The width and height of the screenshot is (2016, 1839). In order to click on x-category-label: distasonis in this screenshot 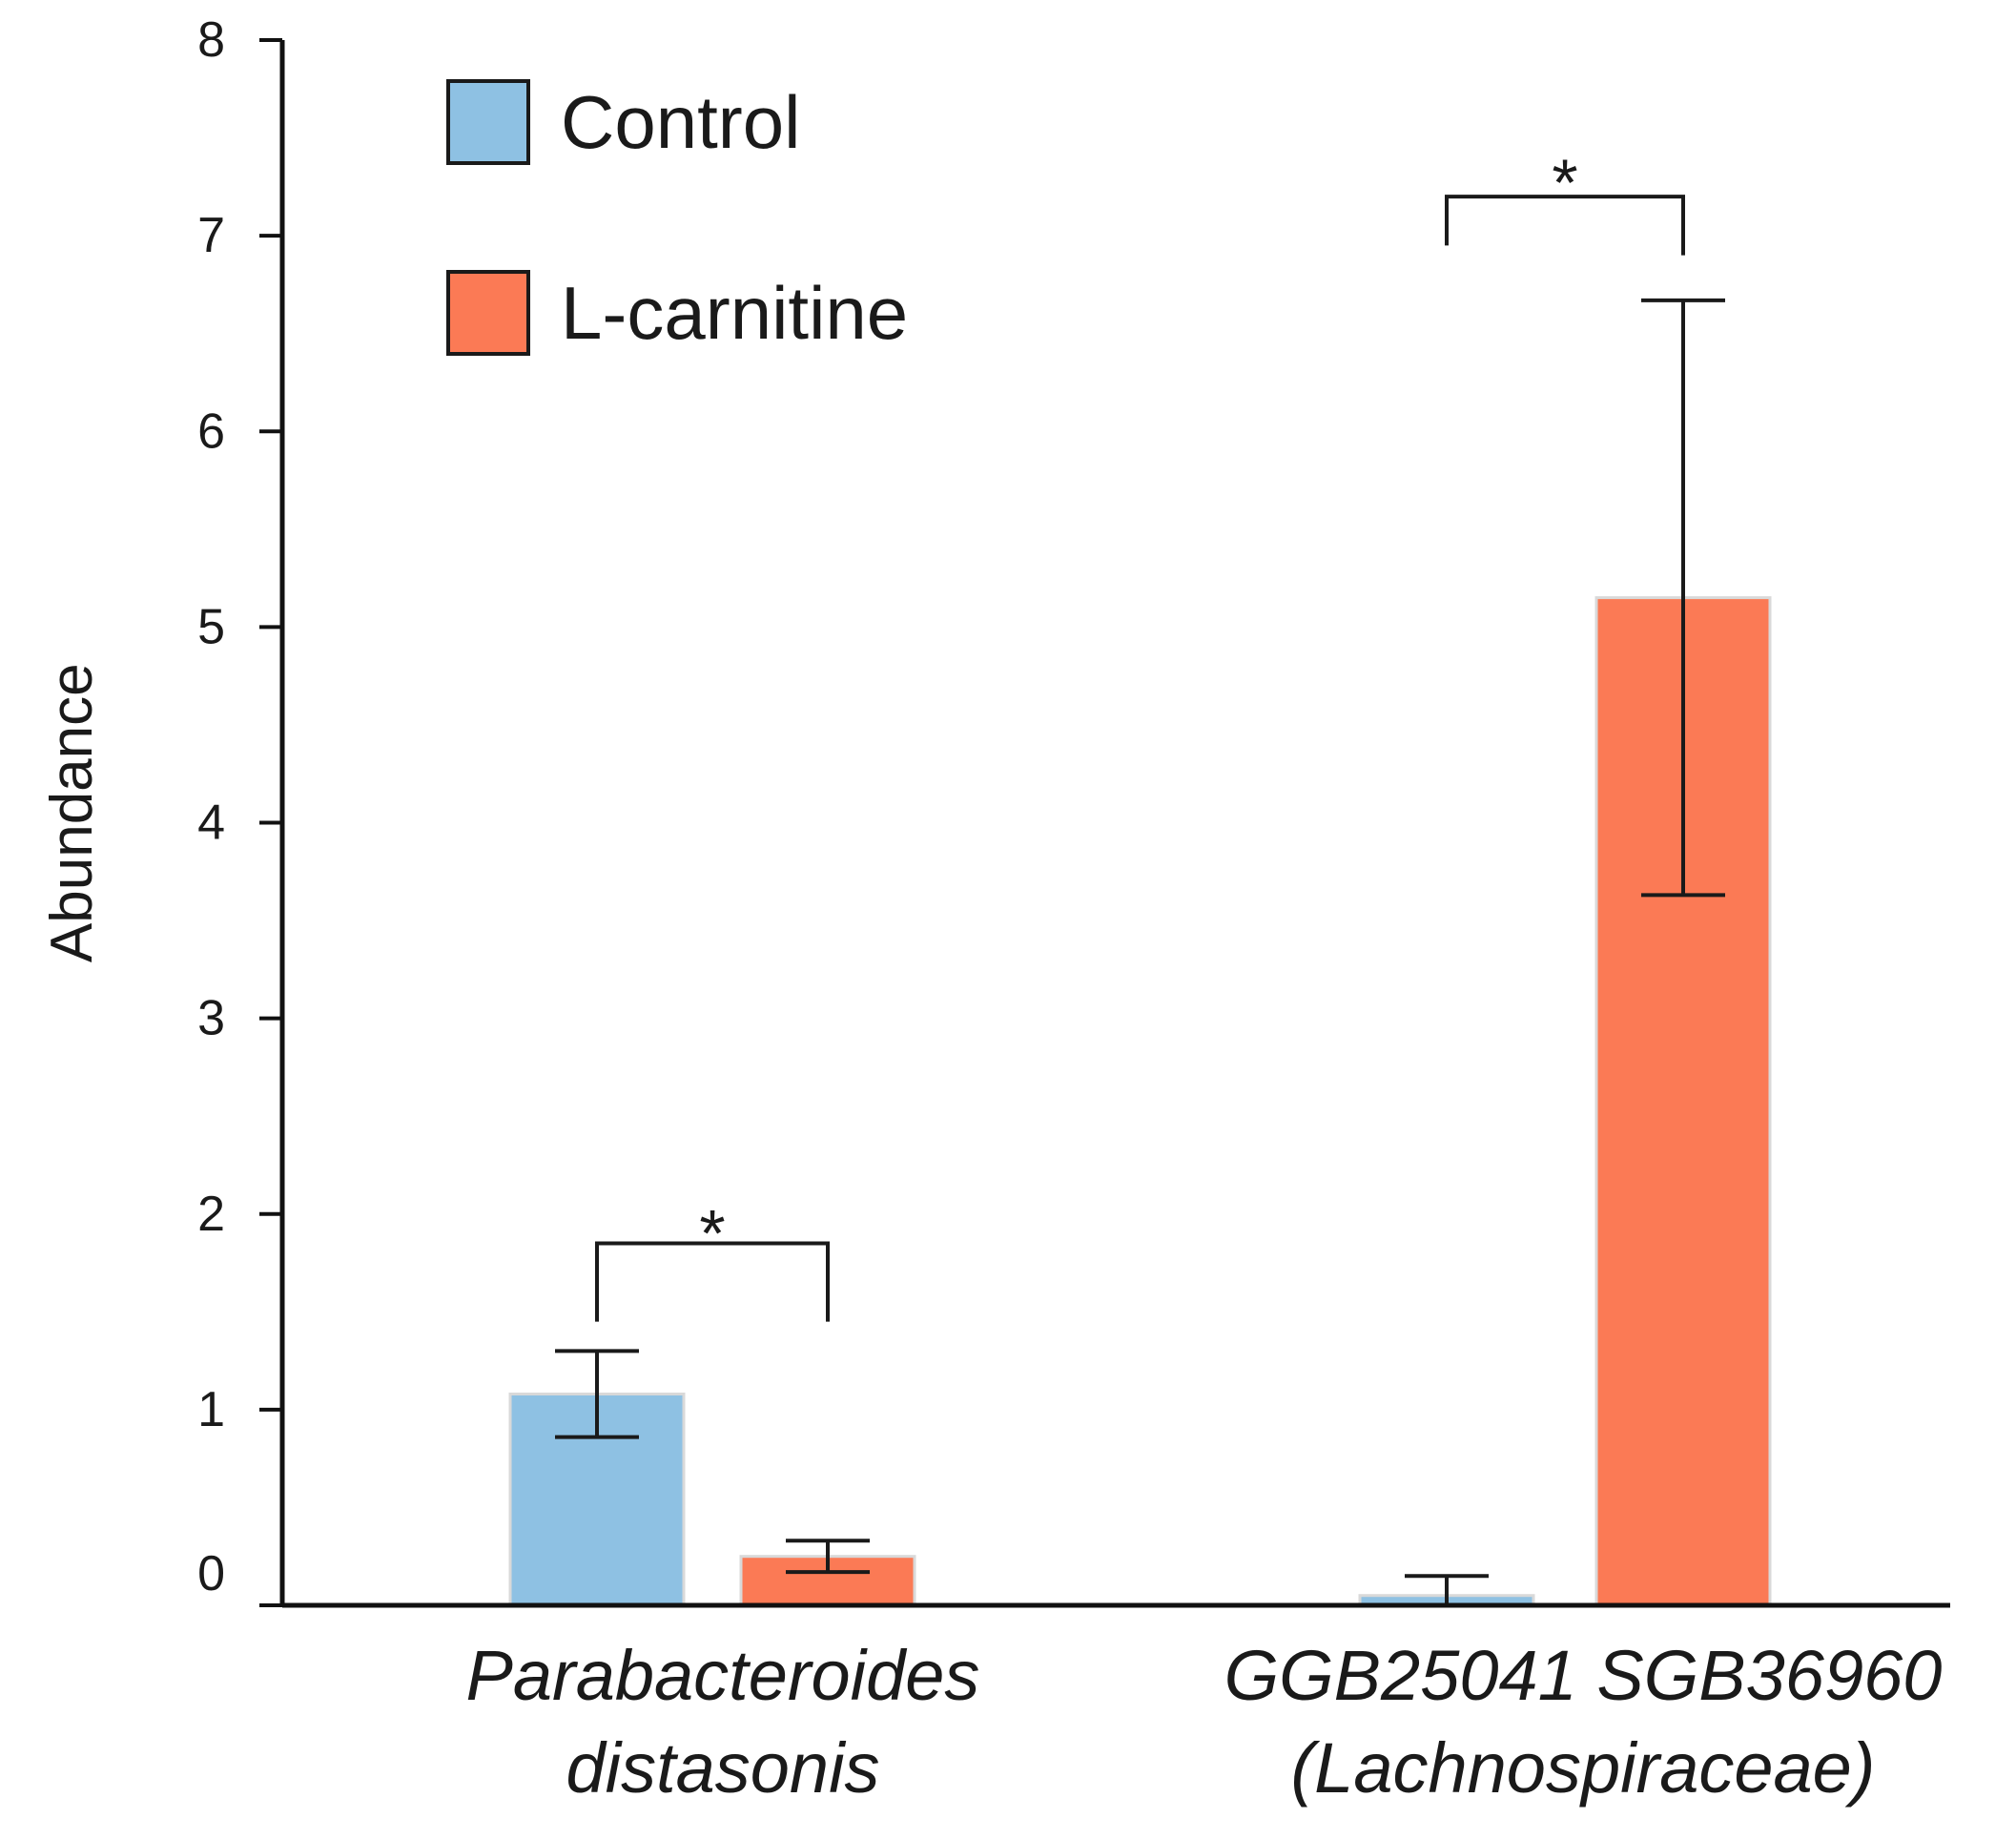, I will do `click(722, 1768)`.